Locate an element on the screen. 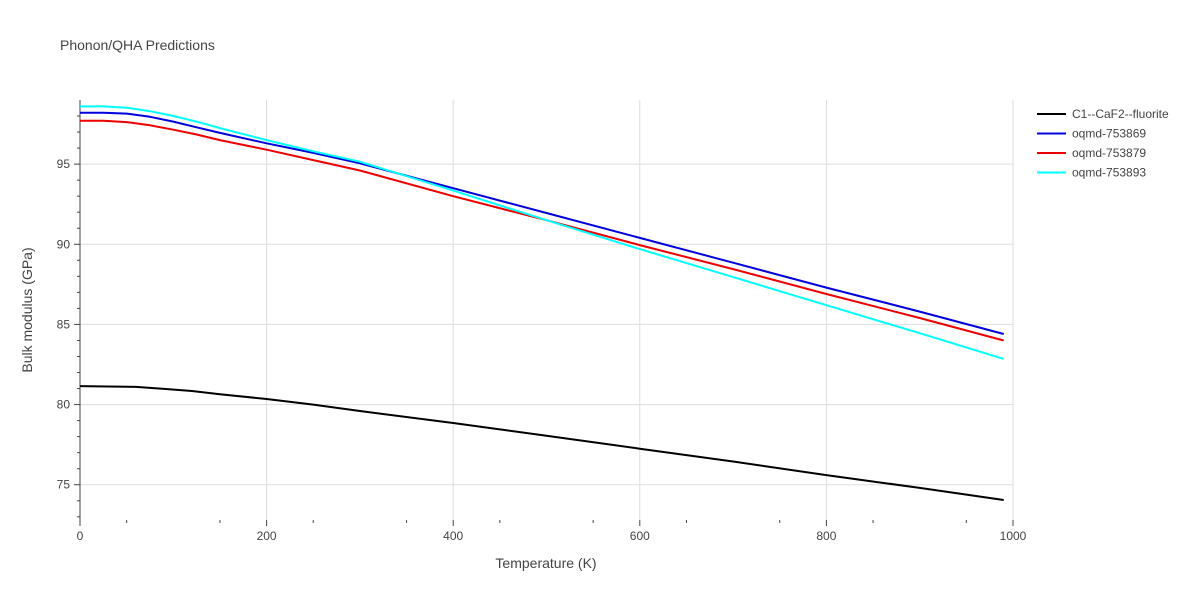 The image size is (1200, 600). legend-label-1: oqmd-753869 is located at coordinates (1109, 134).